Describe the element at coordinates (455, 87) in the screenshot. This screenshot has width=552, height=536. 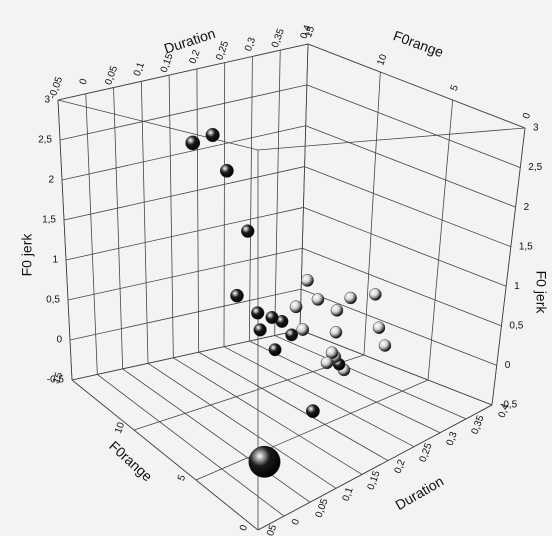
I see `z-tick-label: 5` at that location.